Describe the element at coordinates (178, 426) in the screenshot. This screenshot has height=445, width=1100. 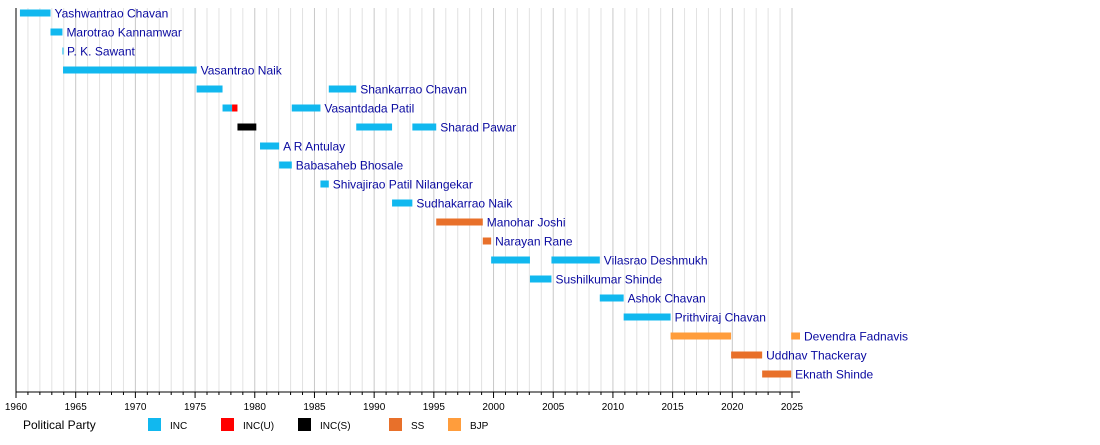
I see `legend-label: INC` at that location.